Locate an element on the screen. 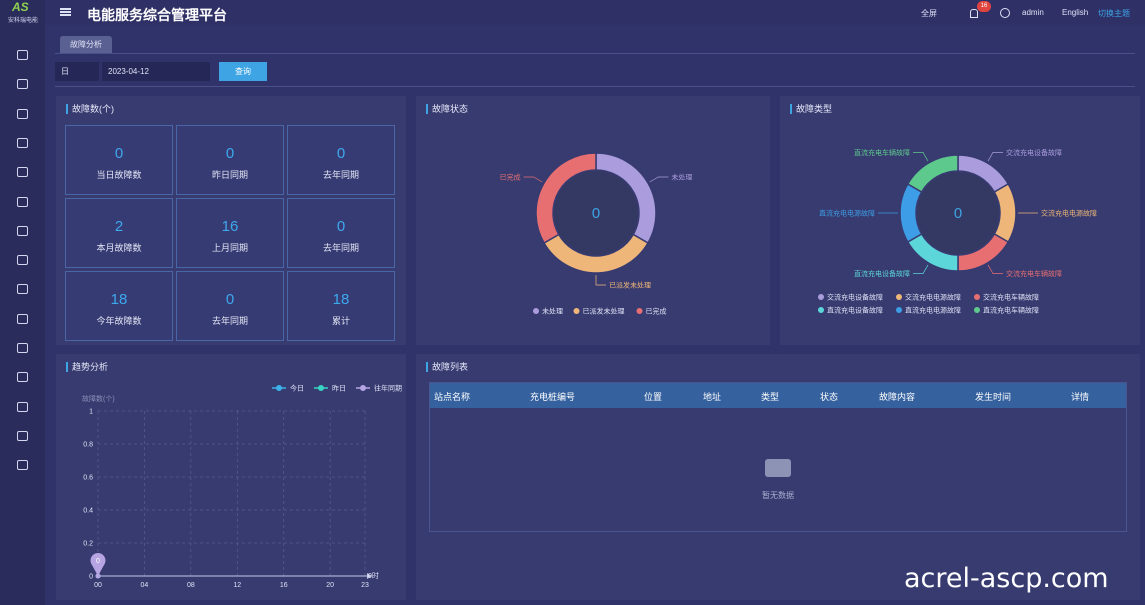 The image size is (1145, 605). pie-label: 已派发未处理 is located at coordinates (630, 285).